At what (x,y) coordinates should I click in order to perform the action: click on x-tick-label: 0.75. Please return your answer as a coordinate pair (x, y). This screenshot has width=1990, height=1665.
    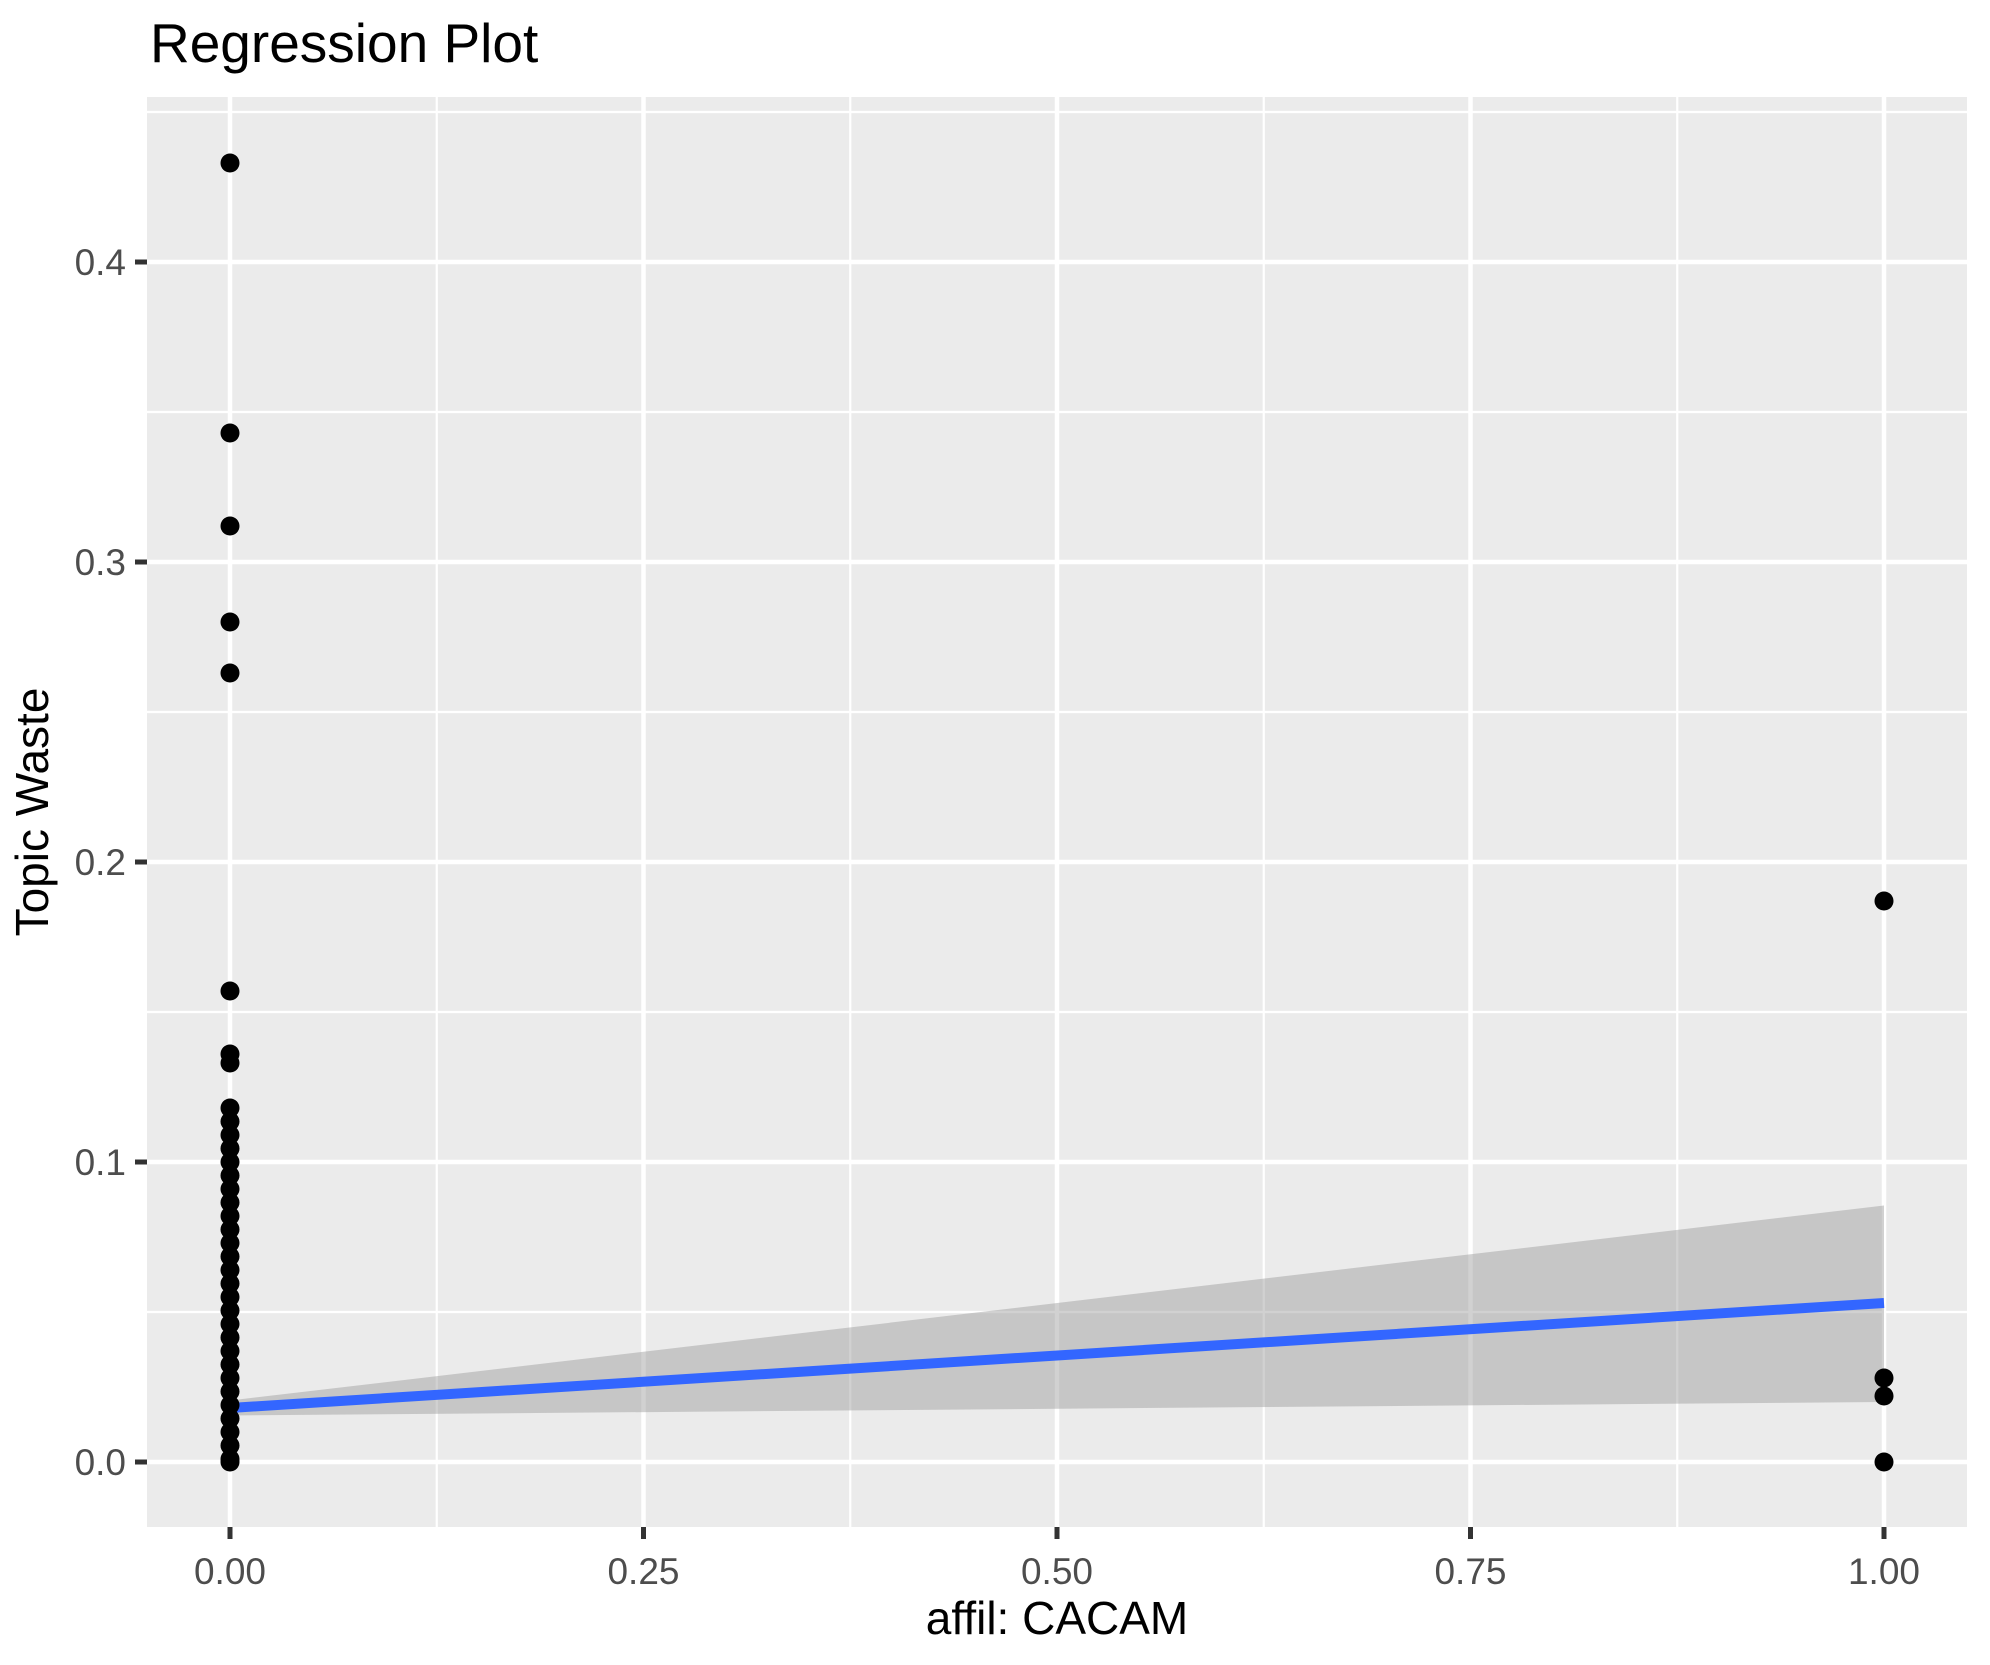
    Looking at the image, I should click on (1470, 1571).